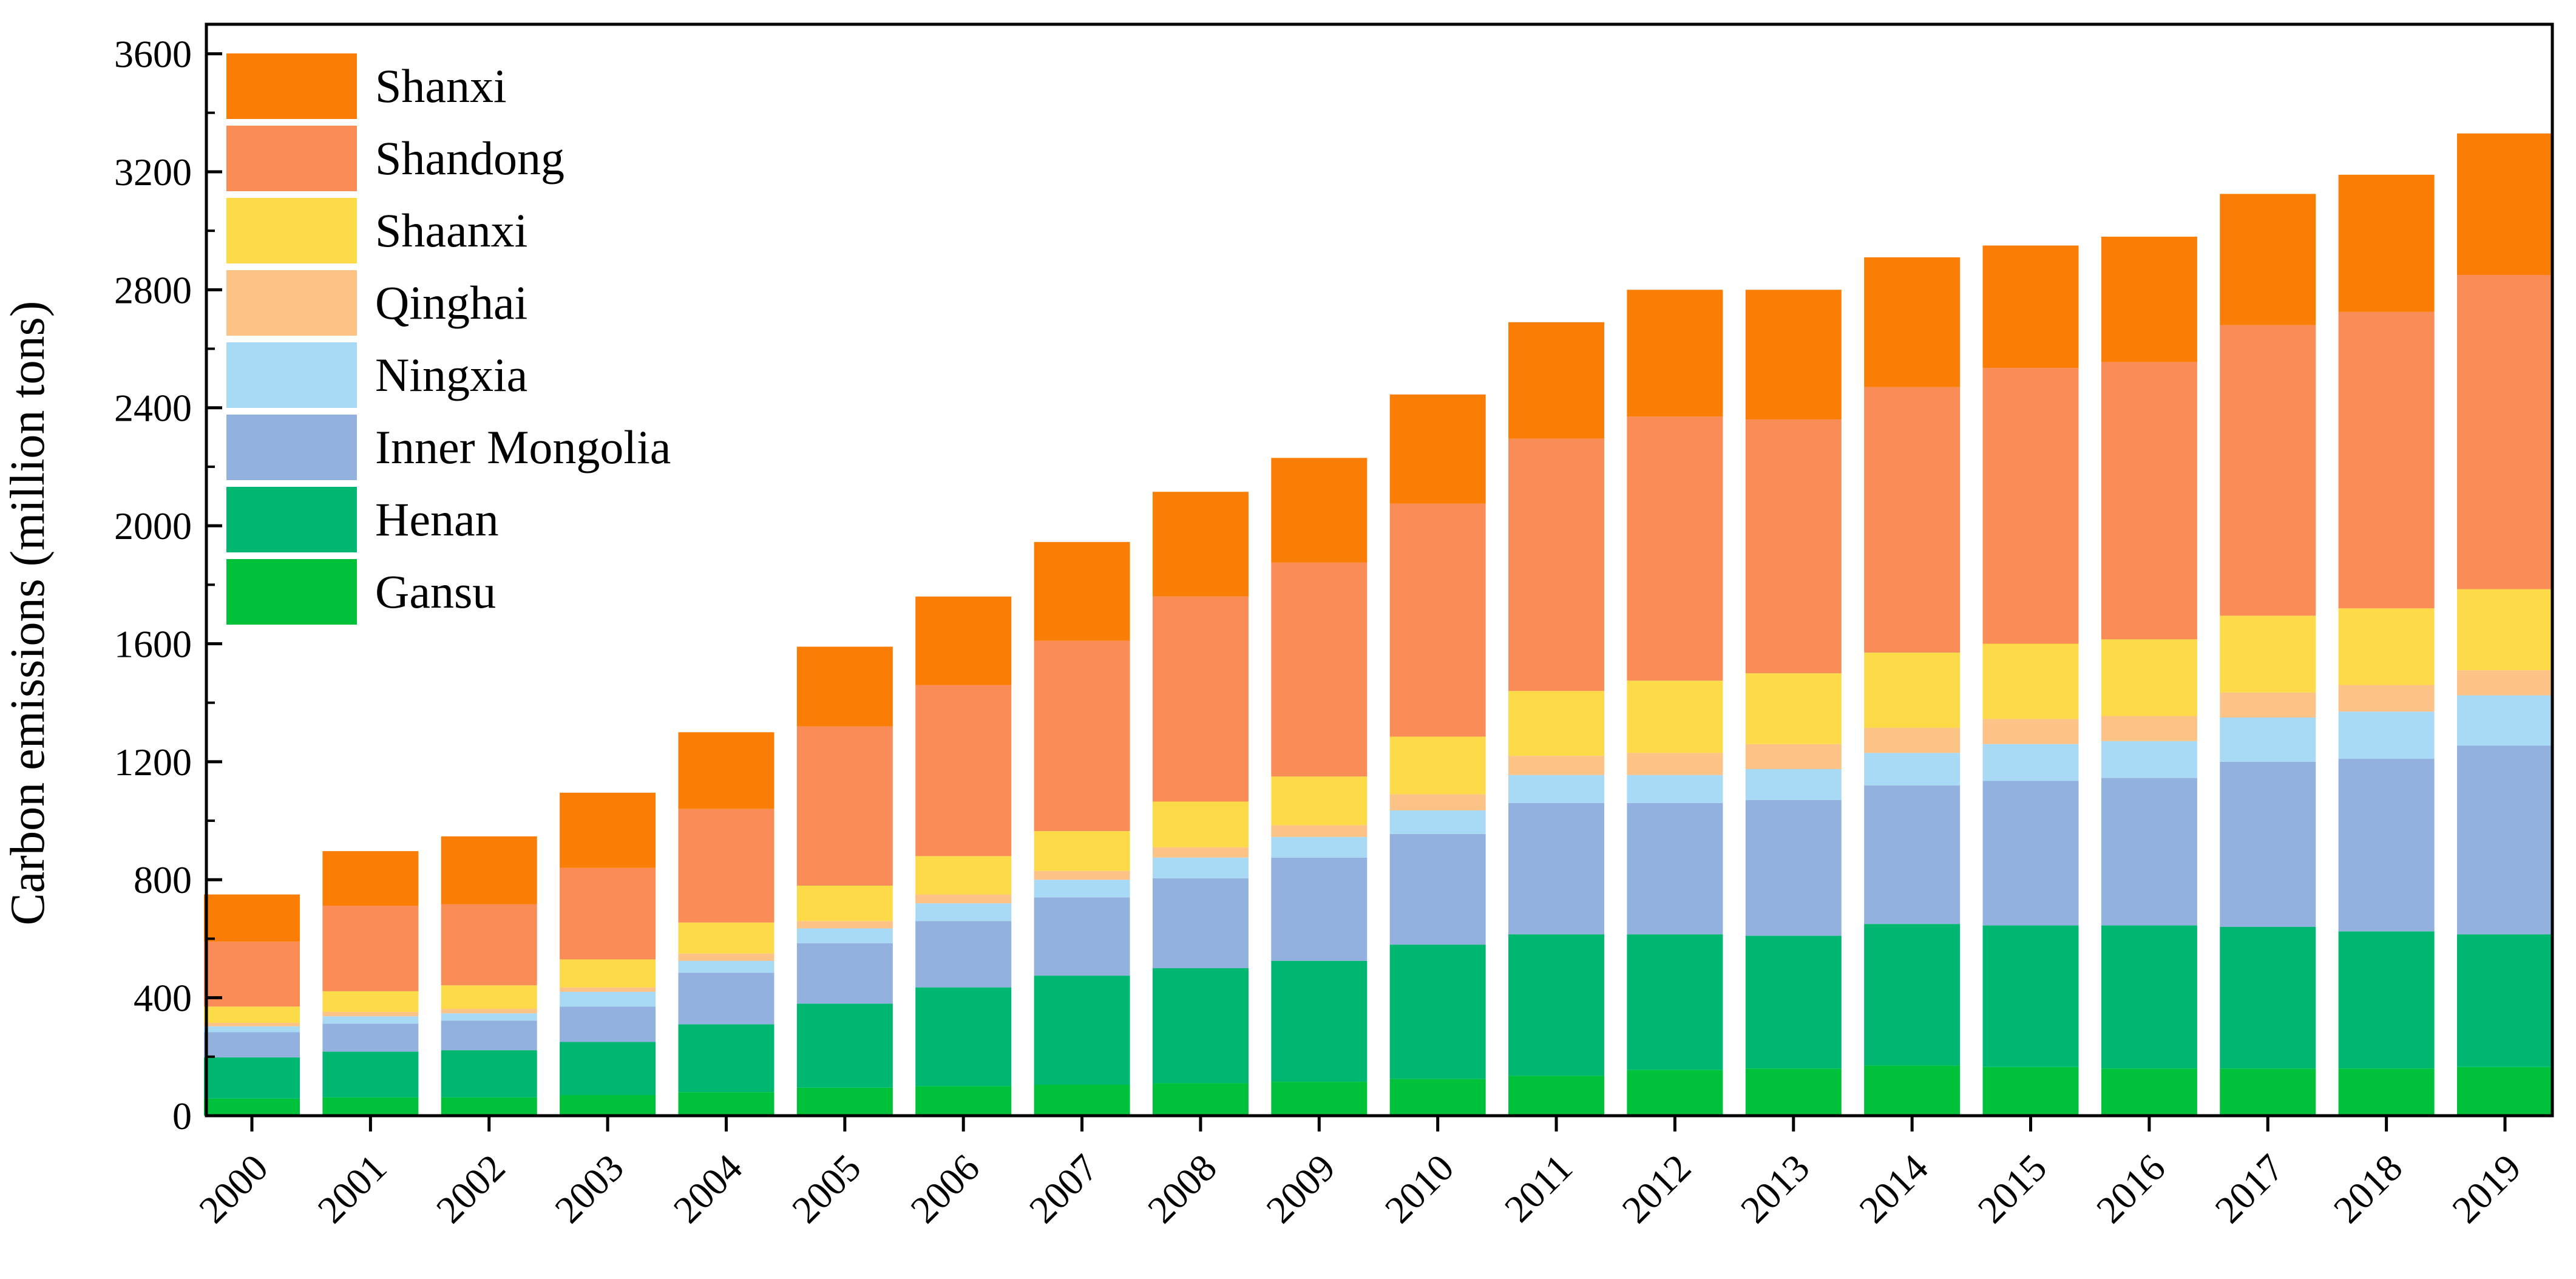 Image resolution: width=2576 pixels, height=1279 pixels. Describe the element at coordinates (2030, 853) in the screenshot. I see `bar-segment-inner-mongolia-2015` at that location.